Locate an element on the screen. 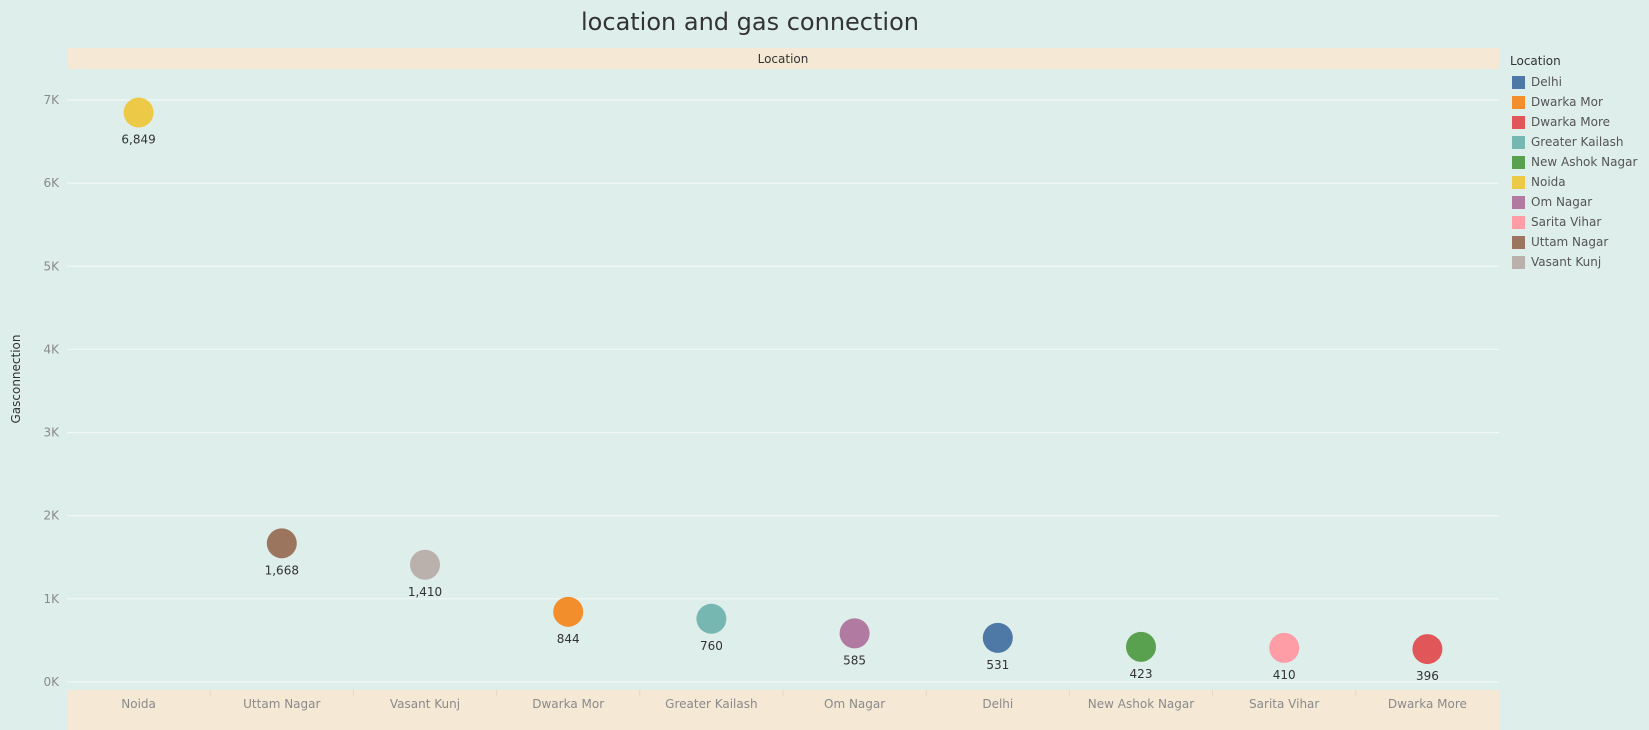 The height and width of the screenshot is (730, 1649). legend-label: Noida is located at coordinates (1548, 182).